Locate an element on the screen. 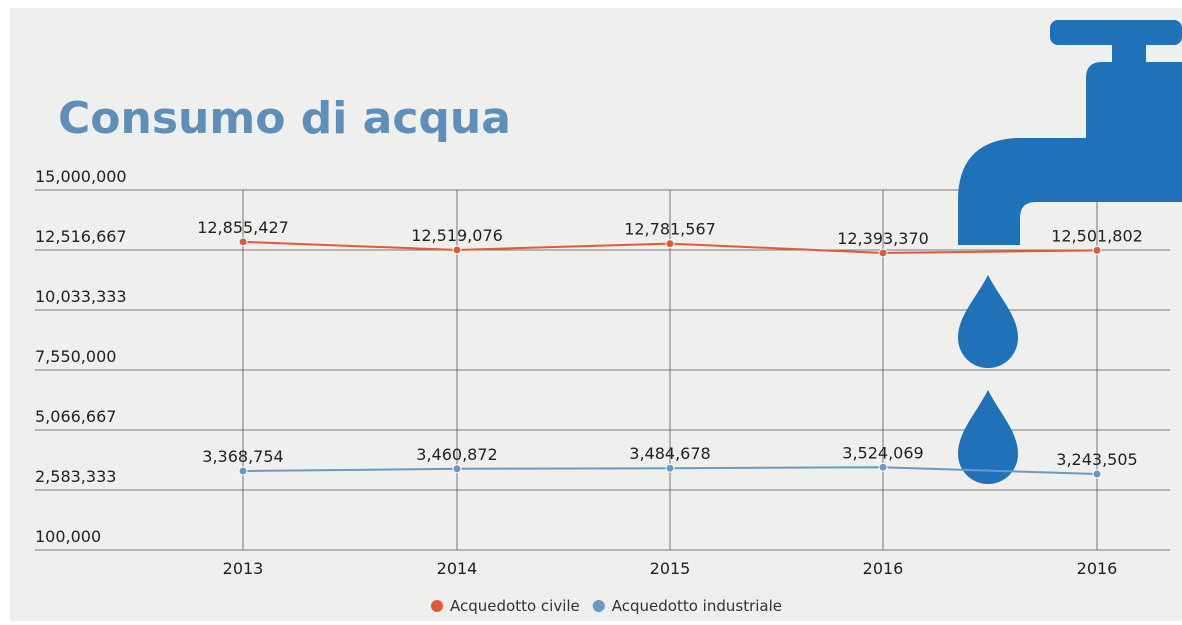 This screenshot has height=625, width=1182. faucet-icon is located at coordinates (1070, 252).